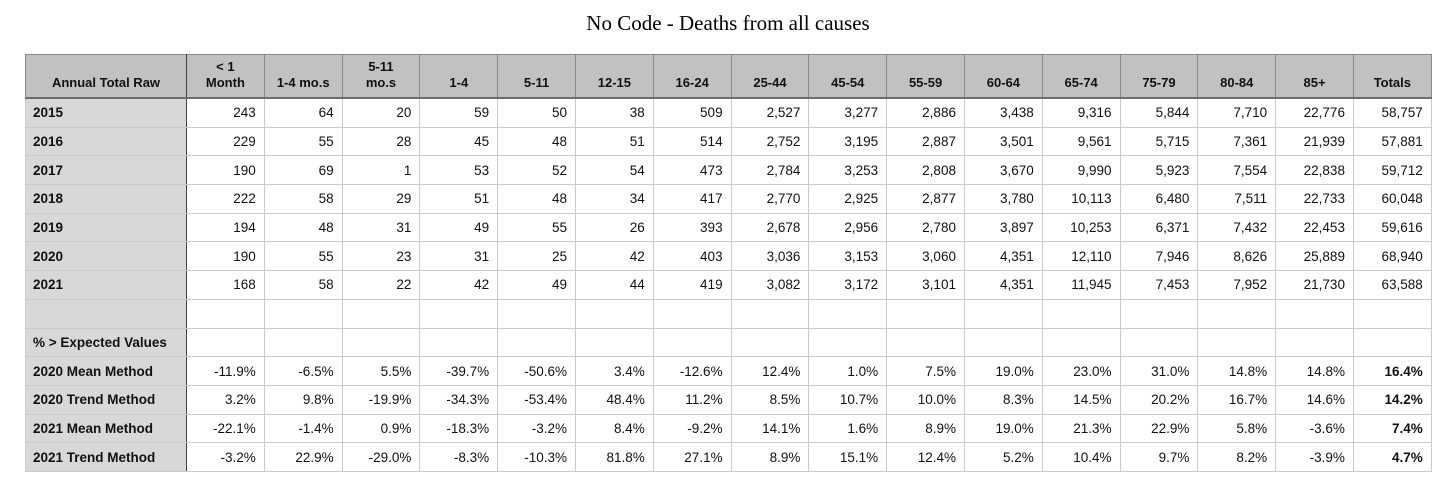 This screenshot has width=1456, height=491. I want to click on cell: 60,048, so click(1392, 199).